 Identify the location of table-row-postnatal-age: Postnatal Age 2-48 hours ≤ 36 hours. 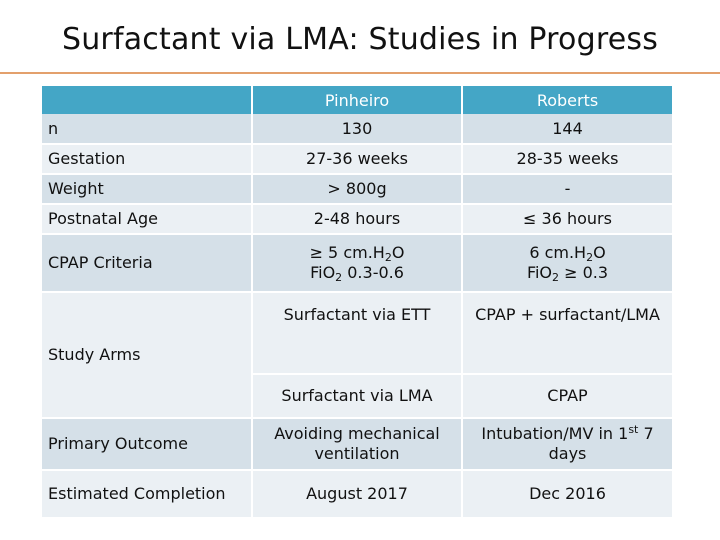
(357, 219).